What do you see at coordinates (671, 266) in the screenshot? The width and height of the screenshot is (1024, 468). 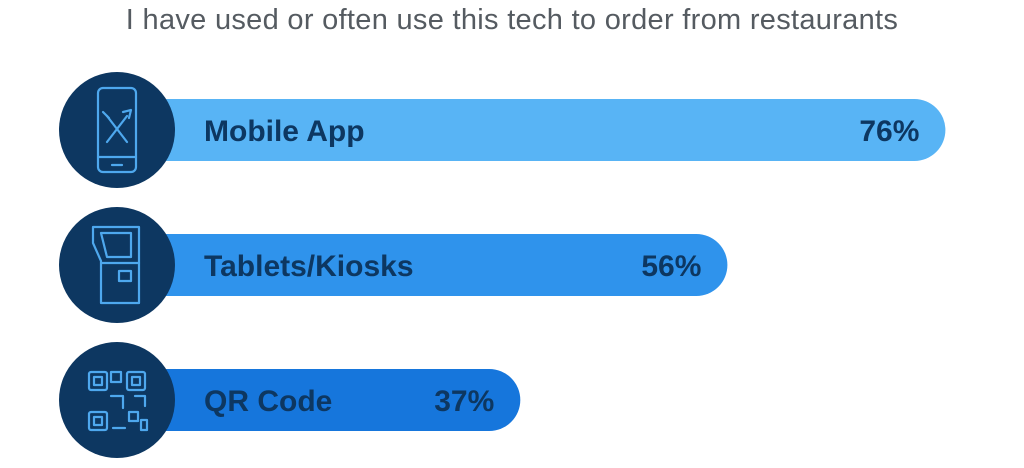 I see `value-label: 56%` at bounding box center [671, 266].